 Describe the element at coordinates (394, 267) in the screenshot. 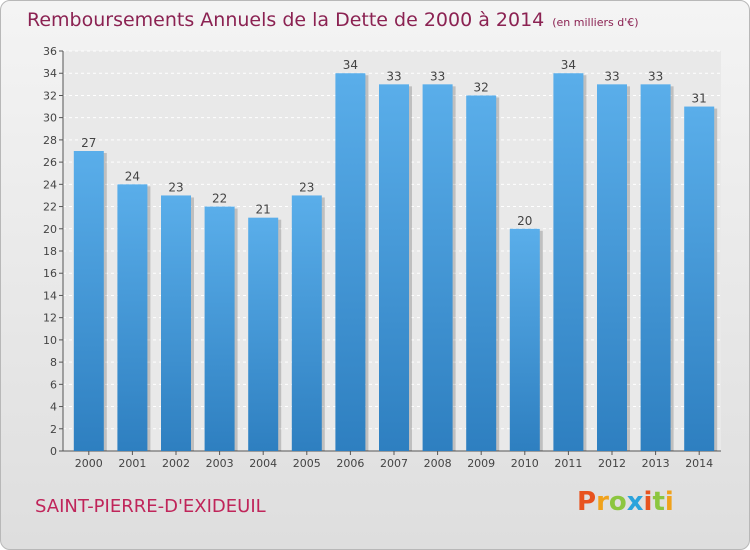

I see `bar-2007` at that location.